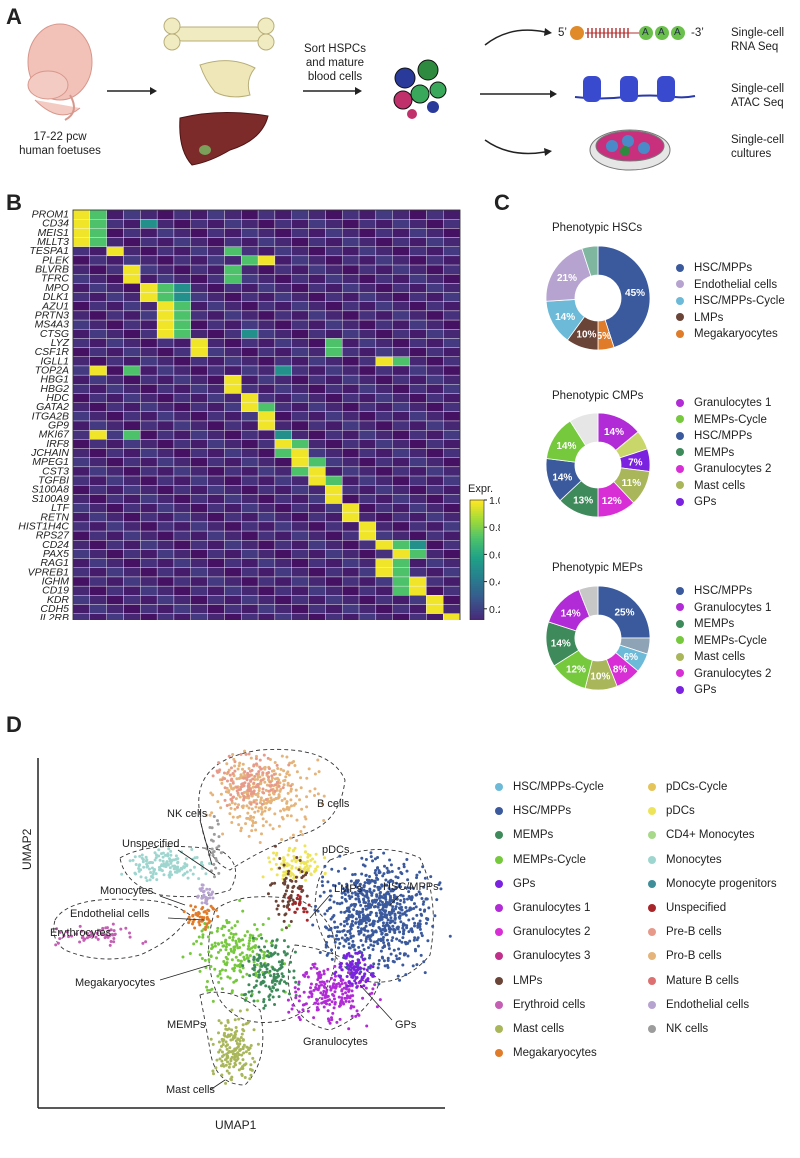 The height and width of the screenshot is (1158, 800). What do you see at coordinates (542, 908) in the screenshot?
I see `umap-legend-item: Granulocytes 1` at bounding box center [542, 908].